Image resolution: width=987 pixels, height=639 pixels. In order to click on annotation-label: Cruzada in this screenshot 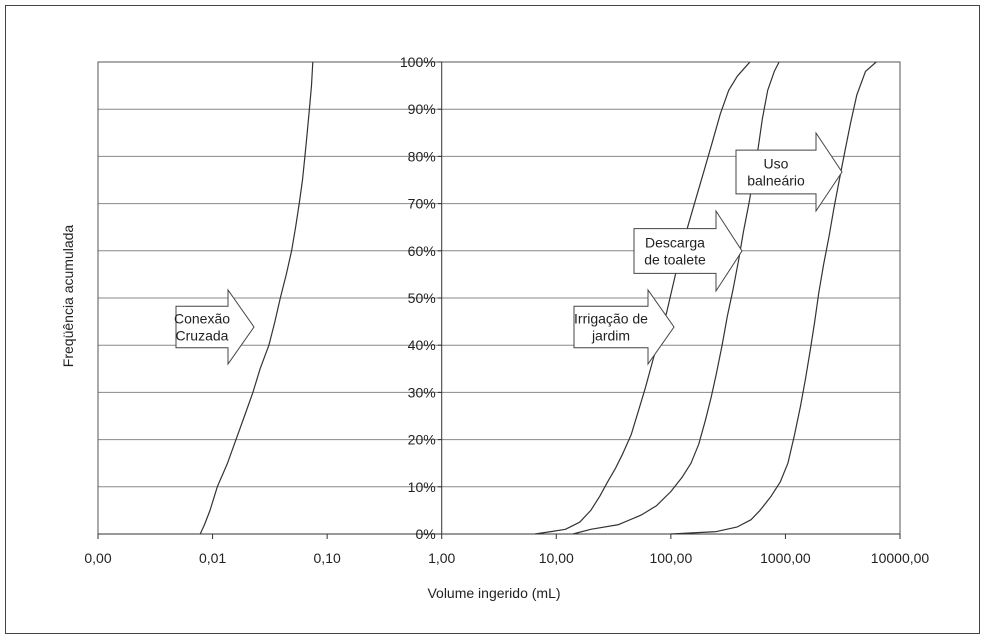, I will do `click(202, 336)`.